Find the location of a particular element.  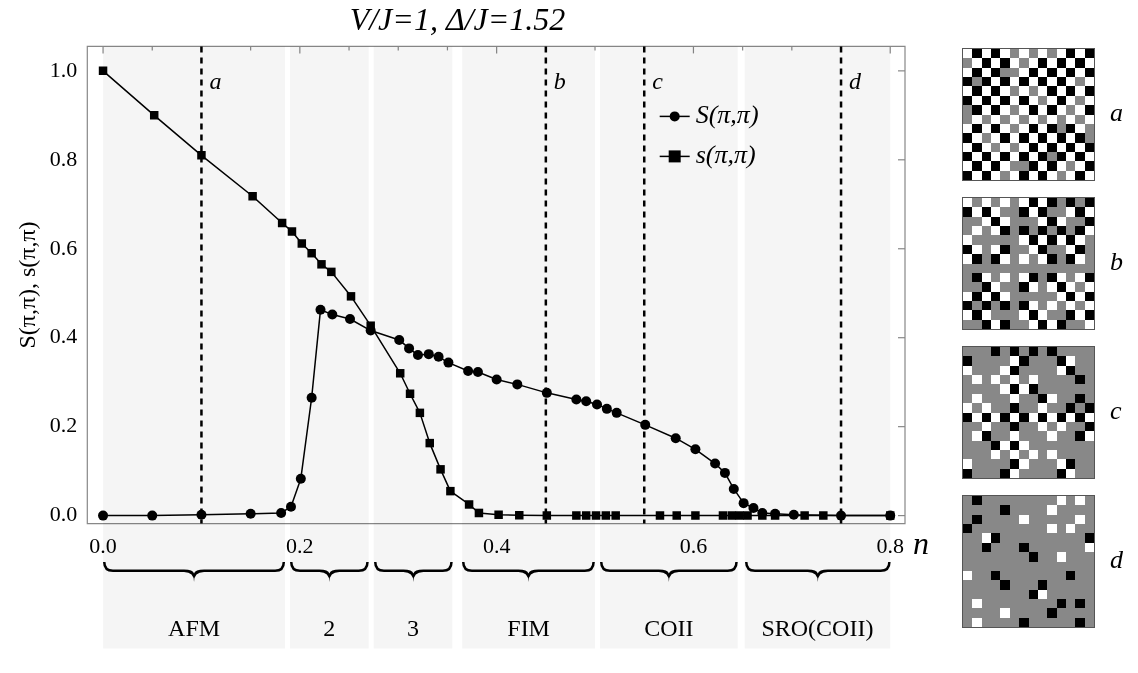

text: a is located at coordinates (1116, 112).